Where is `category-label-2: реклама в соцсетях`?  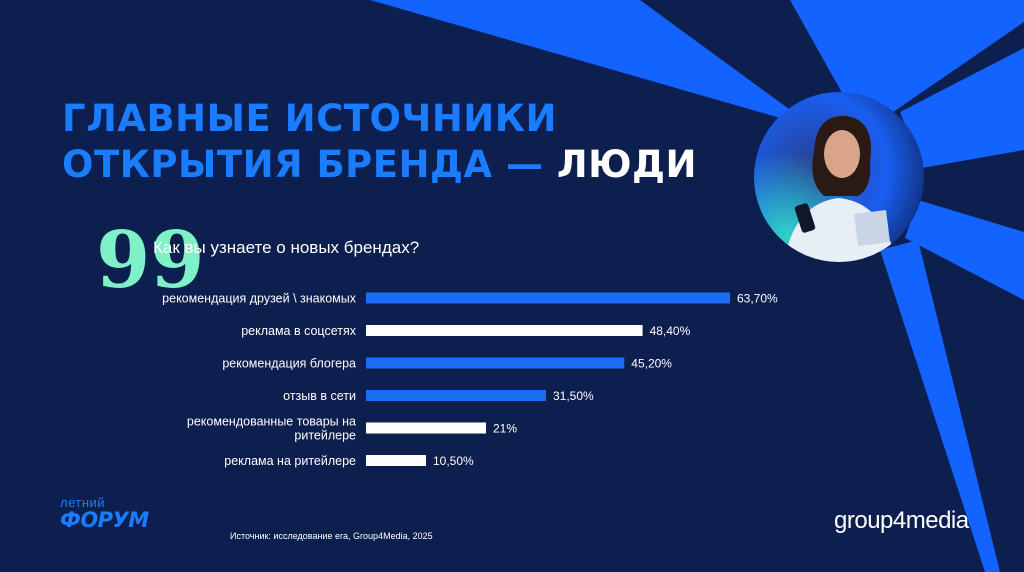 category-label-2: реклама в соцсетях is located at coordinates (299, 331).